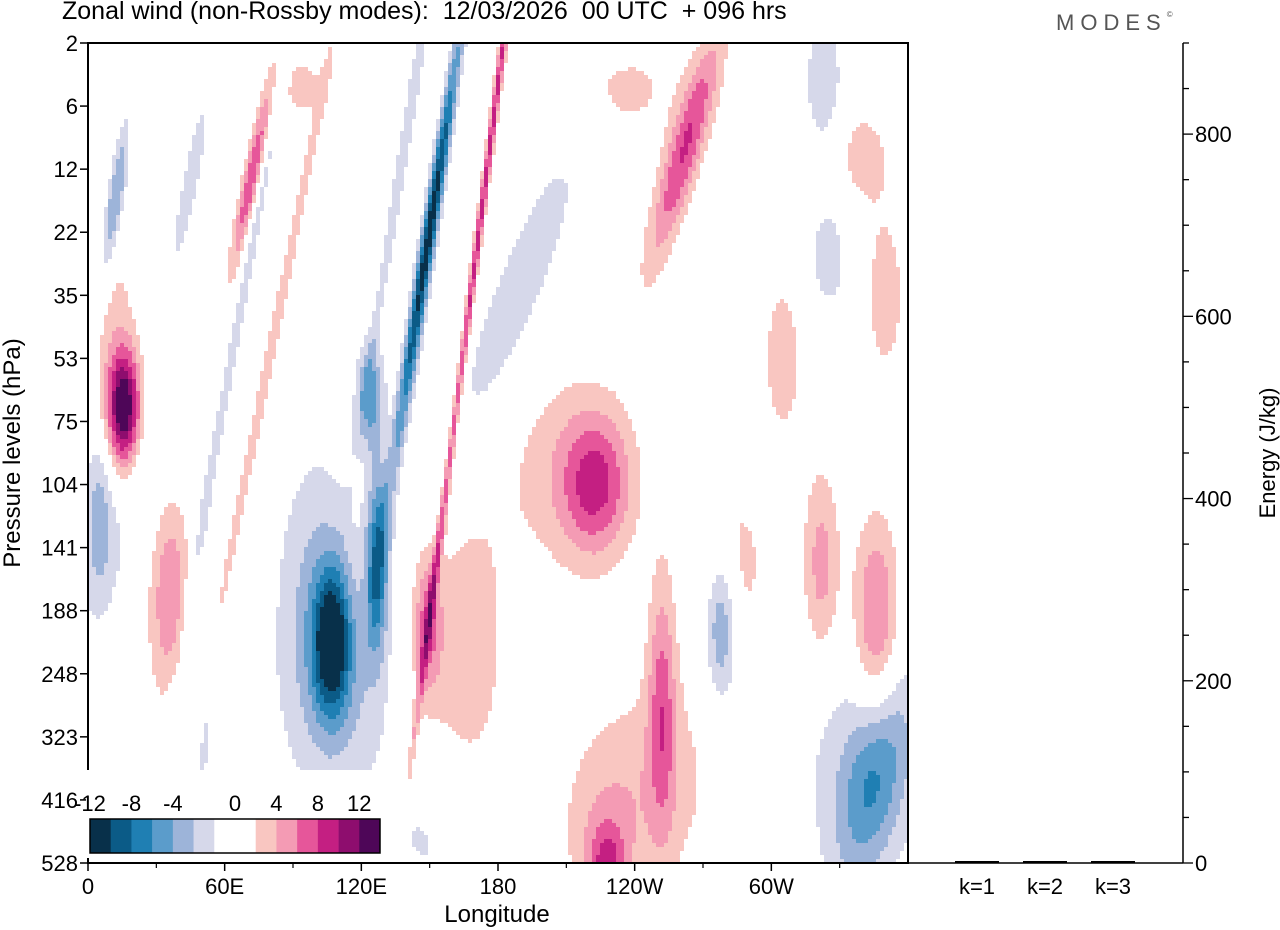 The height and width of the screenshot is (930, 1280). I want to click on y-tick-label: 248, so click(59, 674).